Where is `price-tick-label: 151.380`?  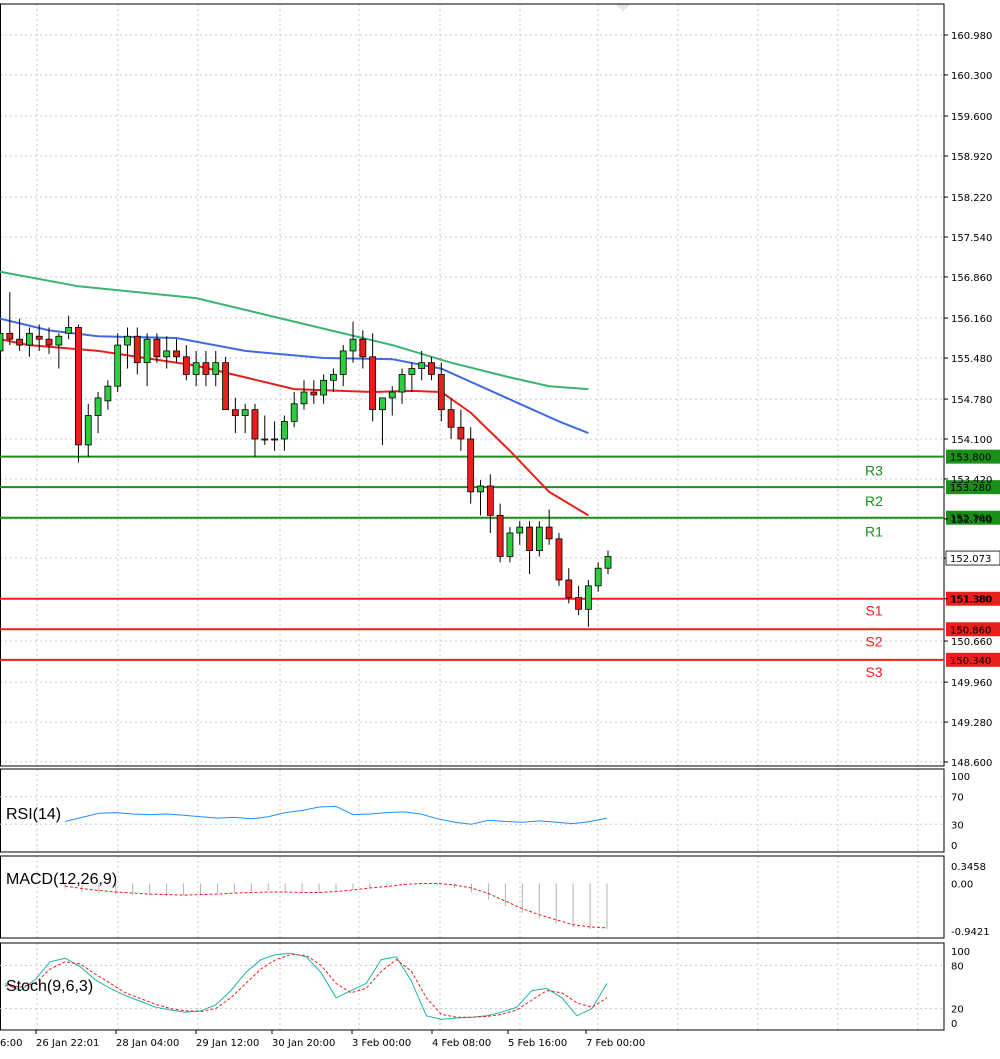
price-tick-label: 151.380 is located at coordinates (971, 600).